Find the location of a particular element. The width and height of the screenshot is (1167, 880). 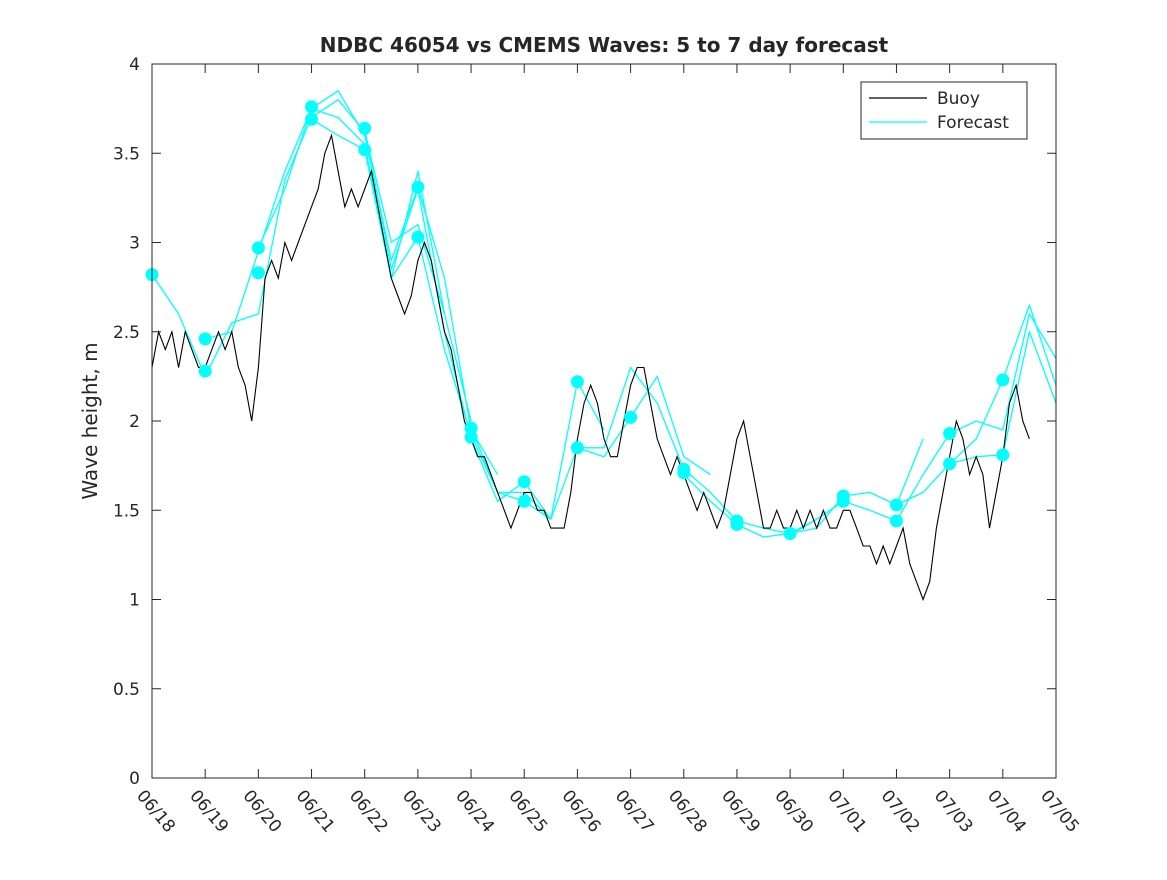

y-tick-label: 0 is located at coordinates (134, 779).